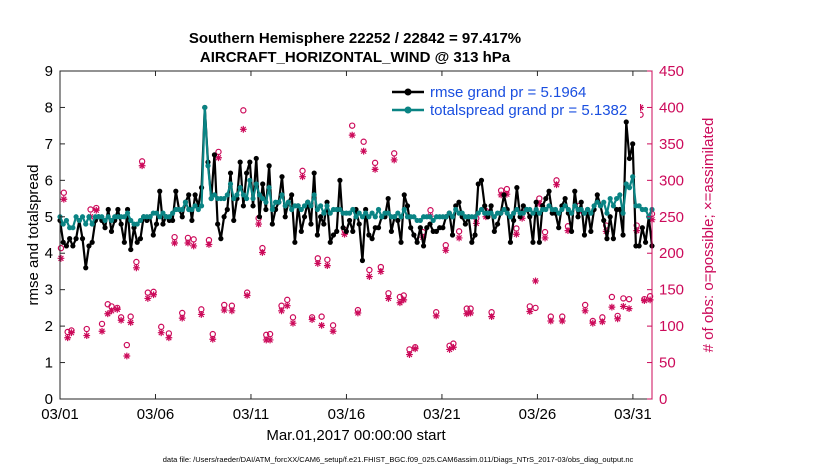 The width and height of the screenshot is (830, 470). I want to click on y-axis-label: rmse and totalspread, so click(33, 235).